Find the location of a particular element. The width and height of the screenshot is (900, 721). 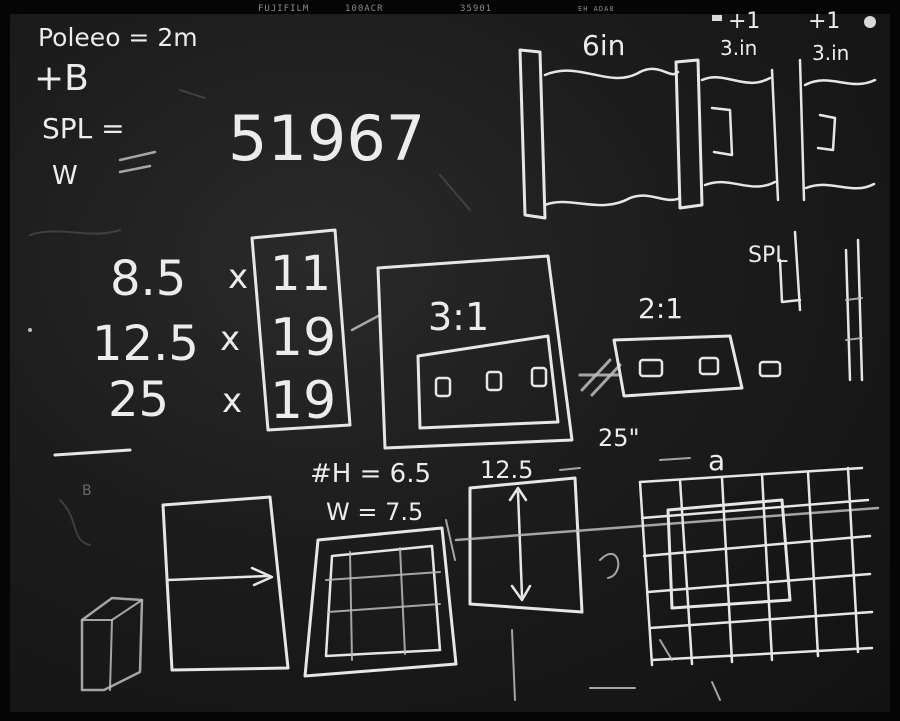

dim-row3-b: 19 is located at coordinates (303, 401).